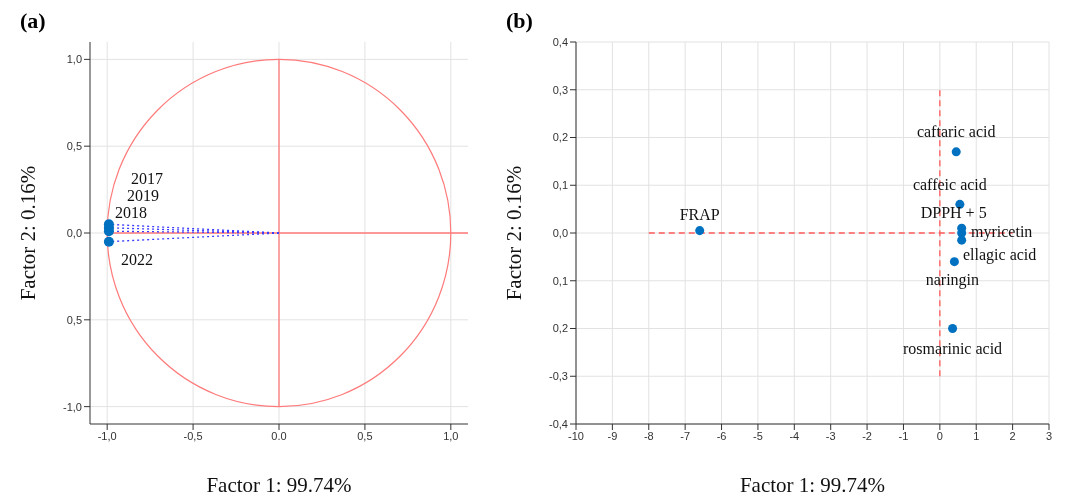 The image size is (1071, 502). I want to click on y-tick-label: -0,3, so click(558, 376).